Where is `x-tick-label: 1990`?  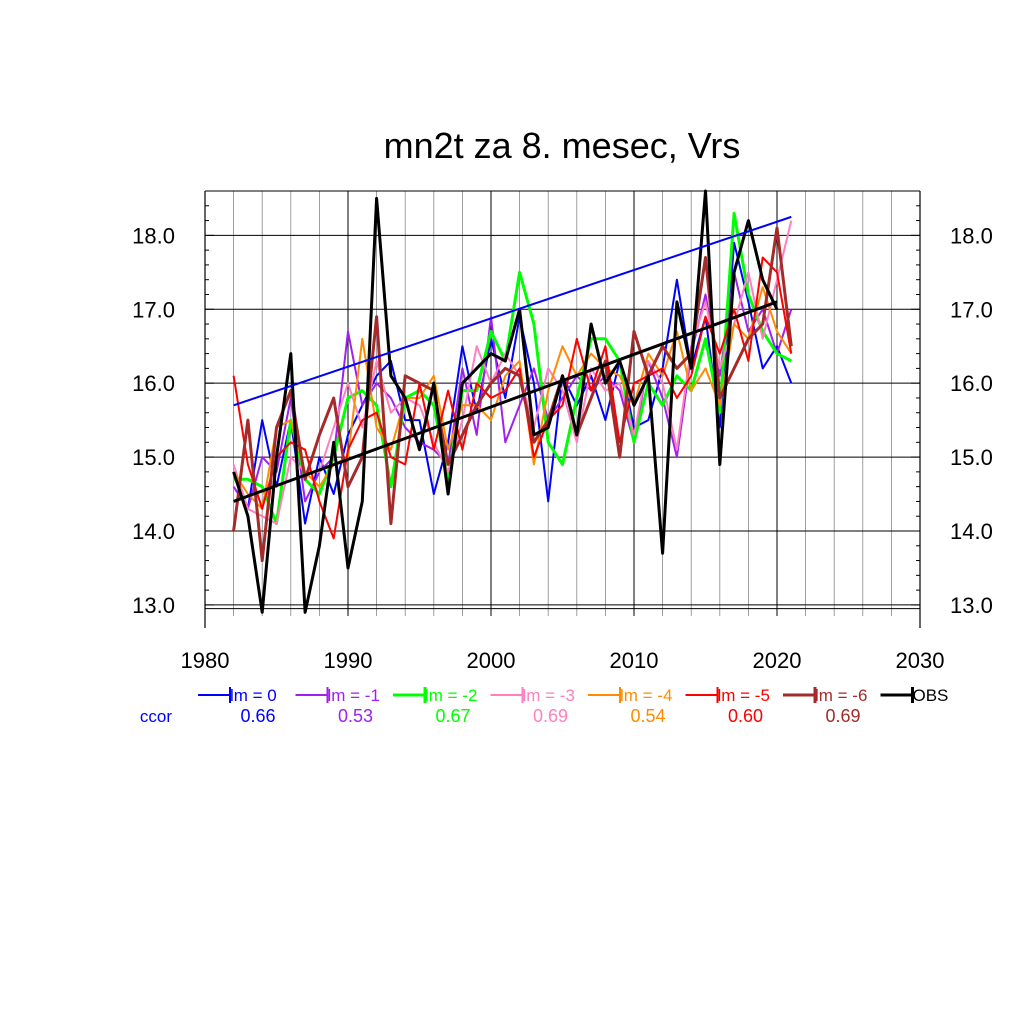
x-tick-label: 1990 is located at coordinates (348, 660).